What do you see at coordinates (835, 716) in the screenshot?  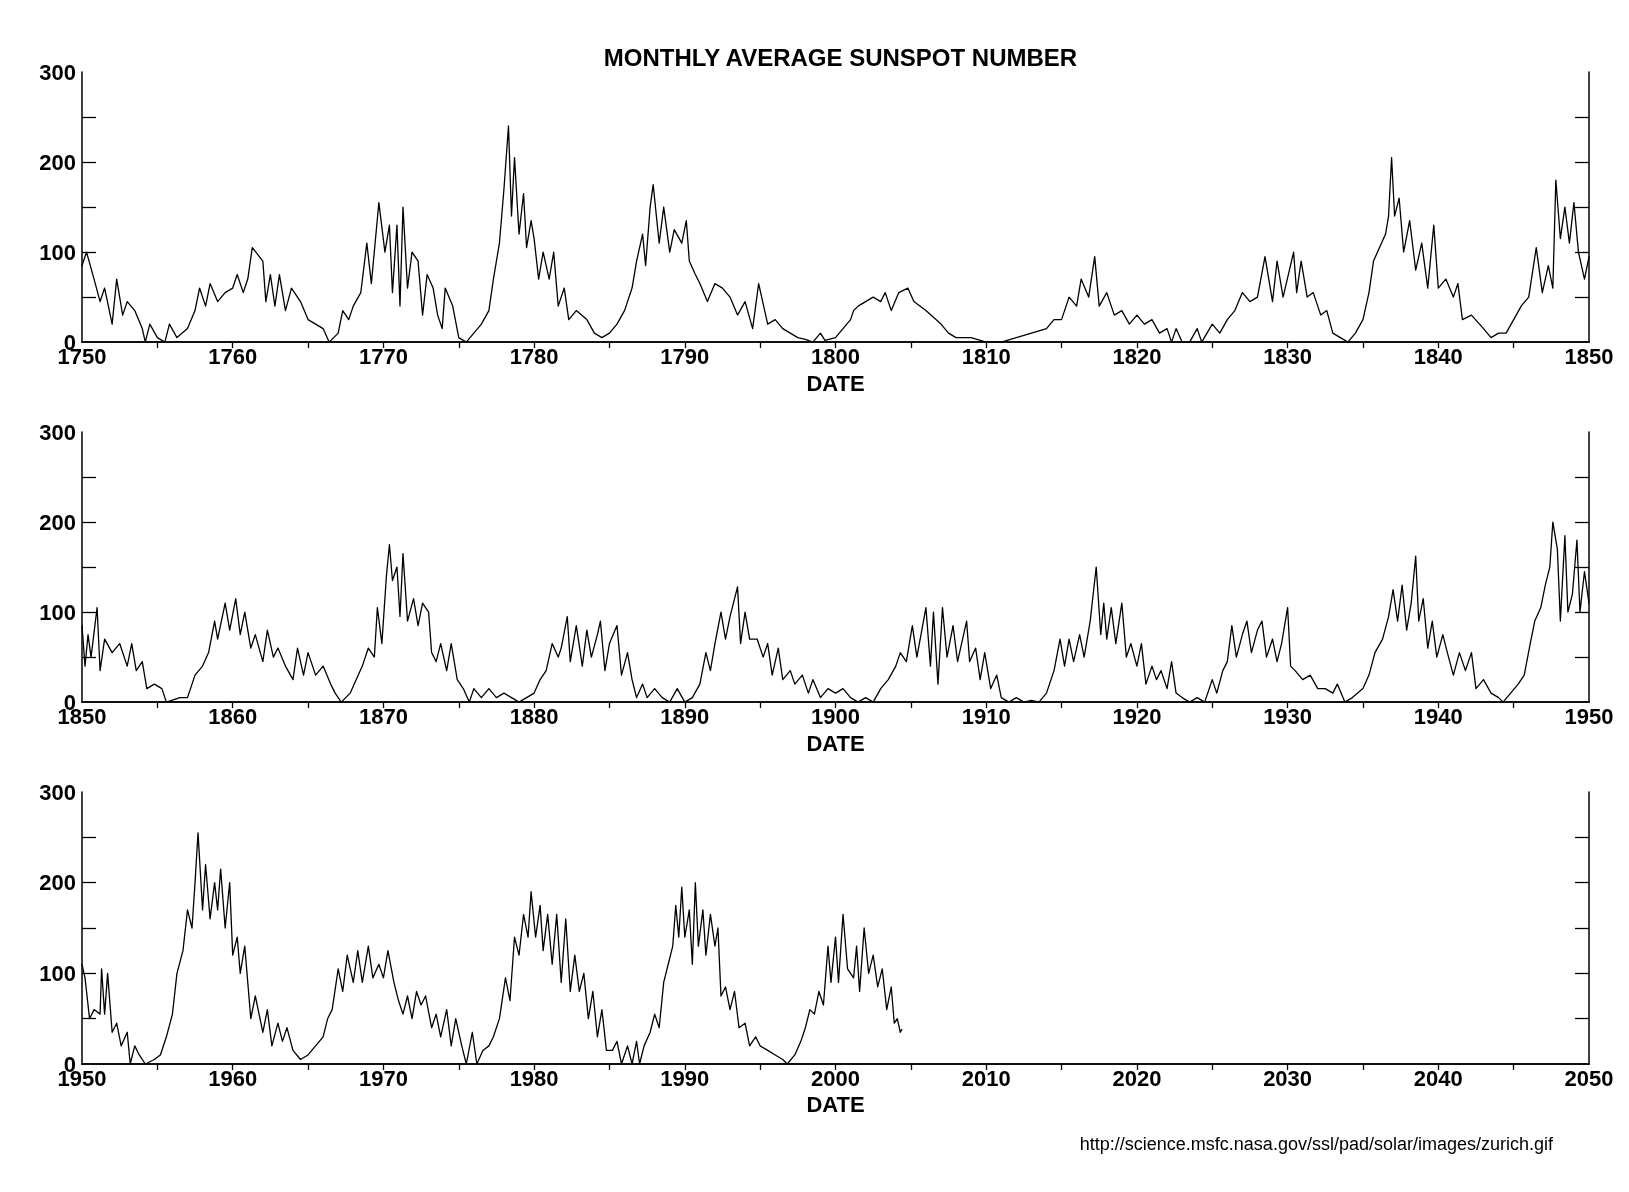 I see `x-tick-label: 1900` at bounding box center [835, 716].